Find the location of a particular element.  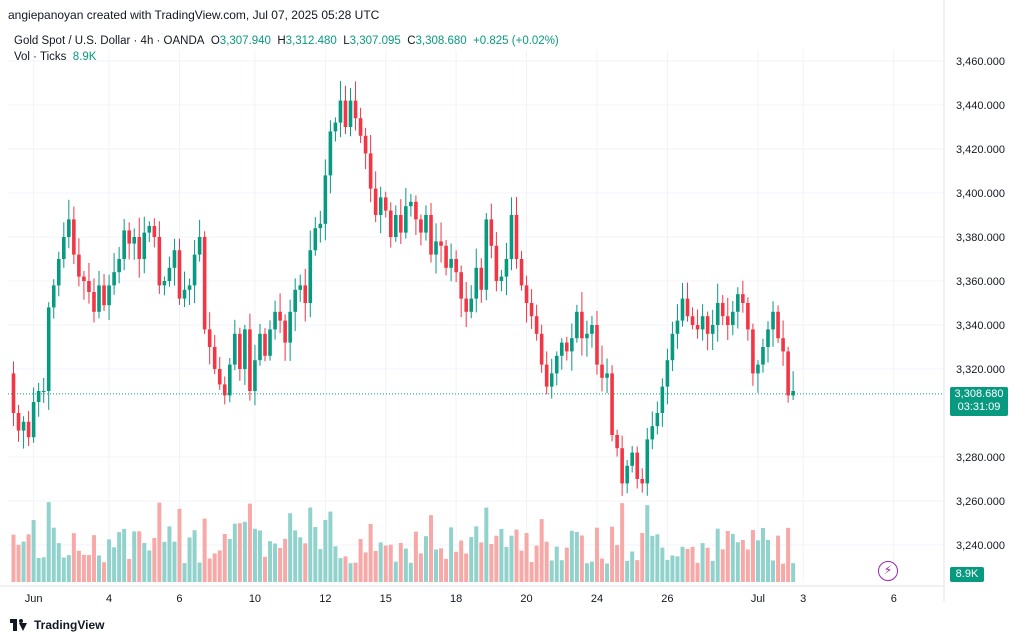

last-price-value: 3,308.680 is located at coordinates (979, 394).